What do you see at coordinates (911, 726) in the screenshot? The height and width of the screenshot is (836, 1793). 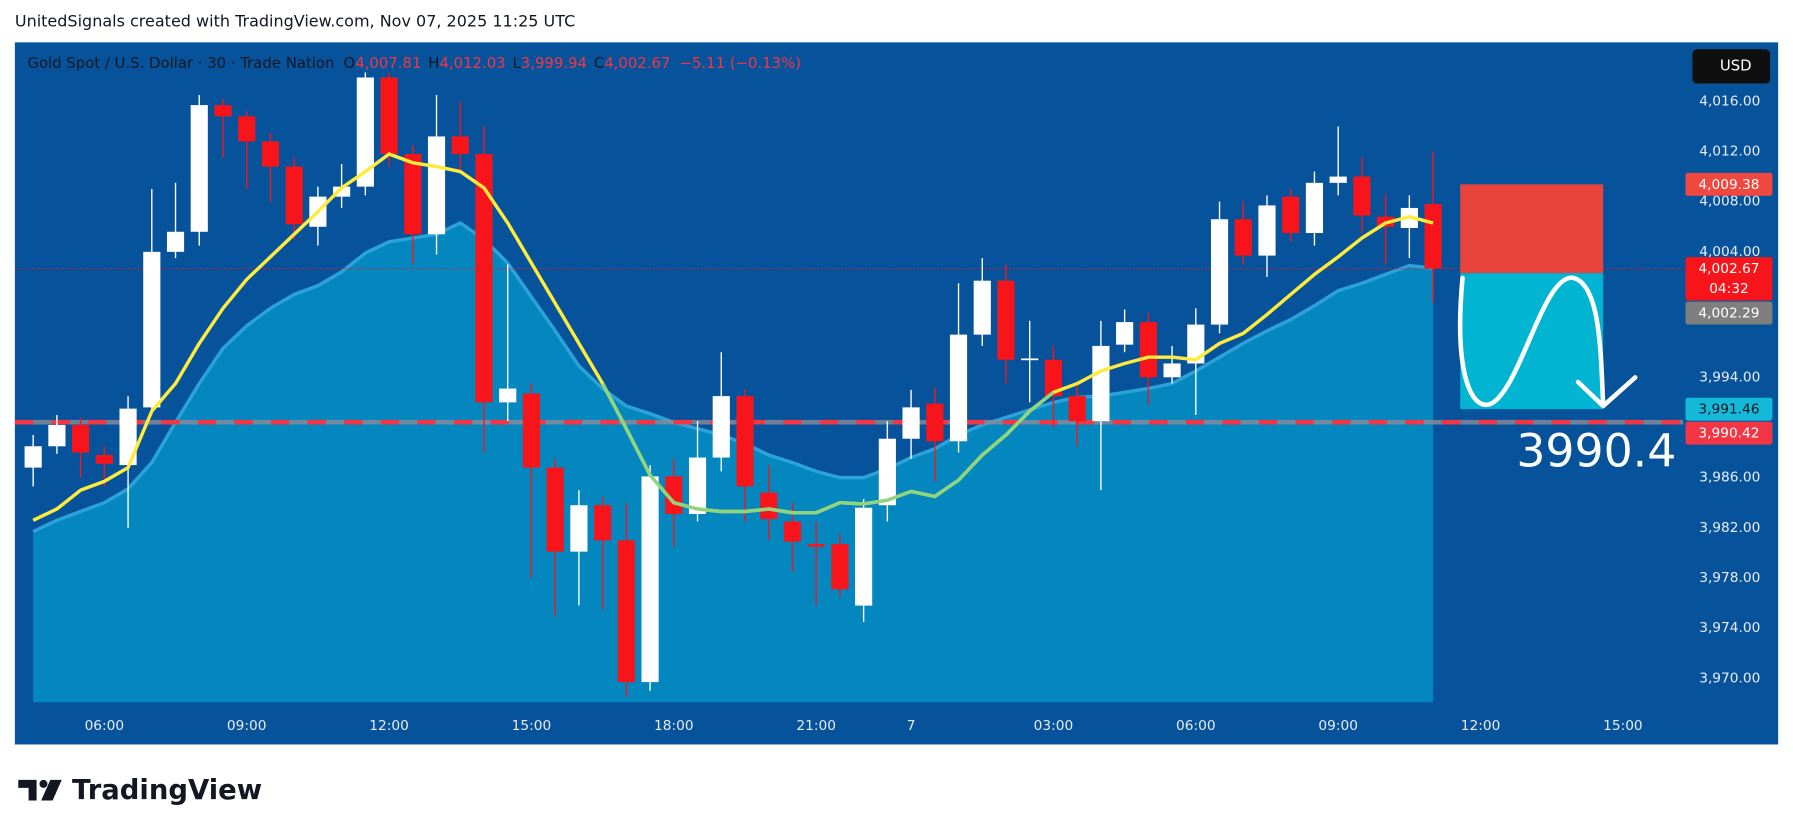 I see `x-tick-label: 7` at bounding box center [911, 726].